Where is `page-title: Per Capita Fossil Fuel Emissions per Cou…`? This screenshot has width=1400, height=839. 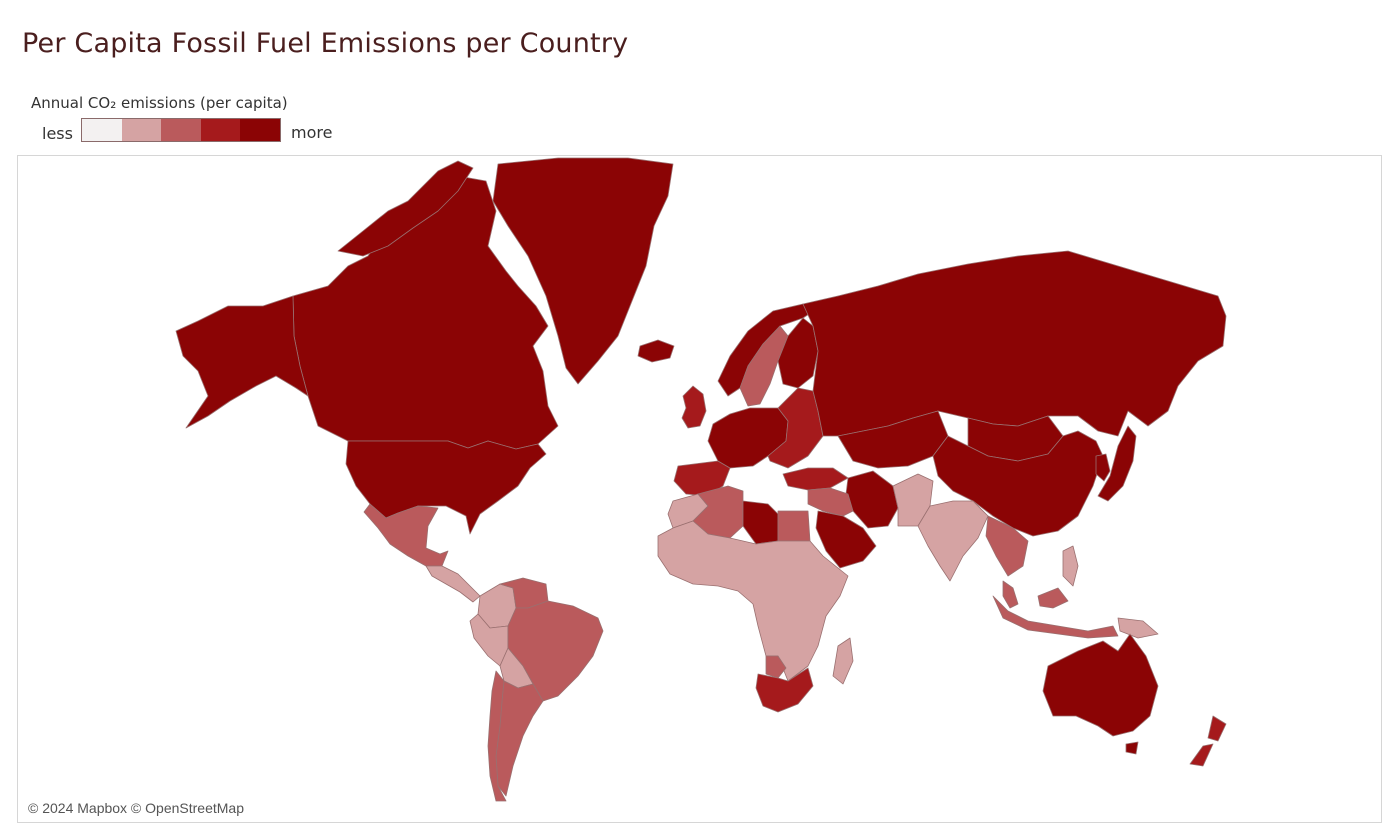
page-title: Per Capita Fossil Fuel Emissions per Cou… is located at coordinates (325, 43).